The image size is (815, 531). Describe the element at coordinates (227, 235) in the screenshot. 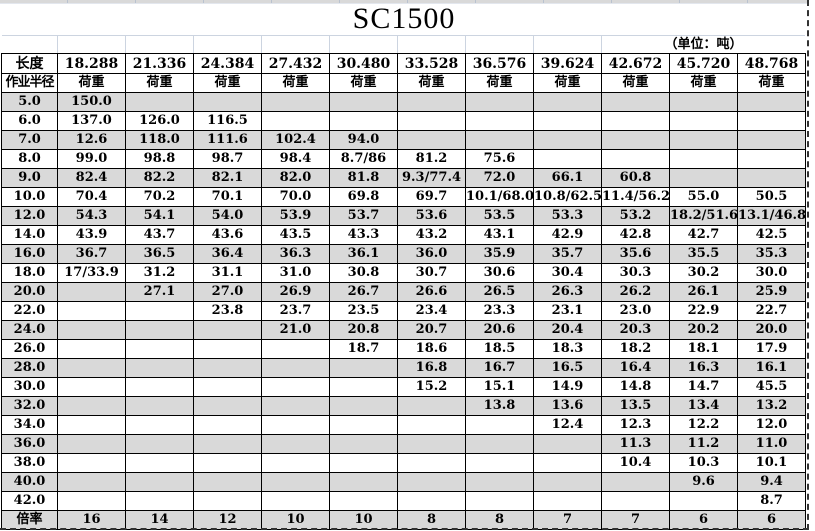

I see `load-cell: 43.6` at that location.